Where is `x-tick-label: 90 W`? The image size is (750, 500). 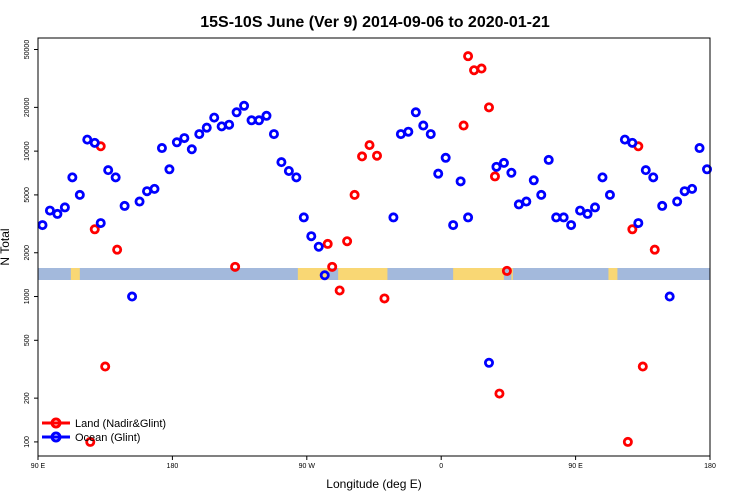 x-tick-label: 90 W is located at coordinates (307, 466).